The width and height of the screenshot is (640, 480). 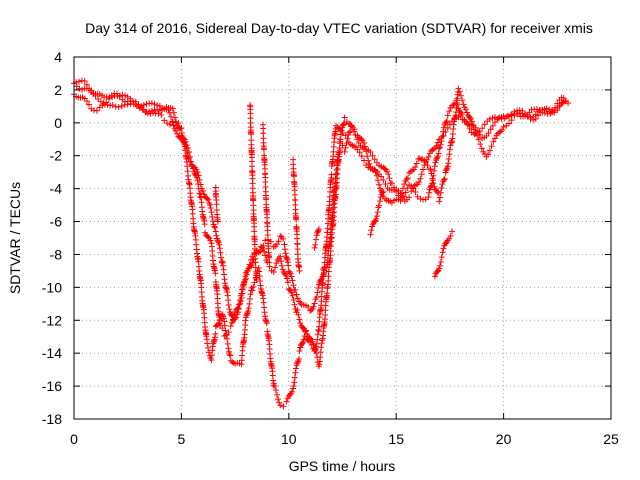 What do you see at coordinates (56, 156) in the screenshot?
I see `y-tick-label: -2` at bounding box center [56, 156].